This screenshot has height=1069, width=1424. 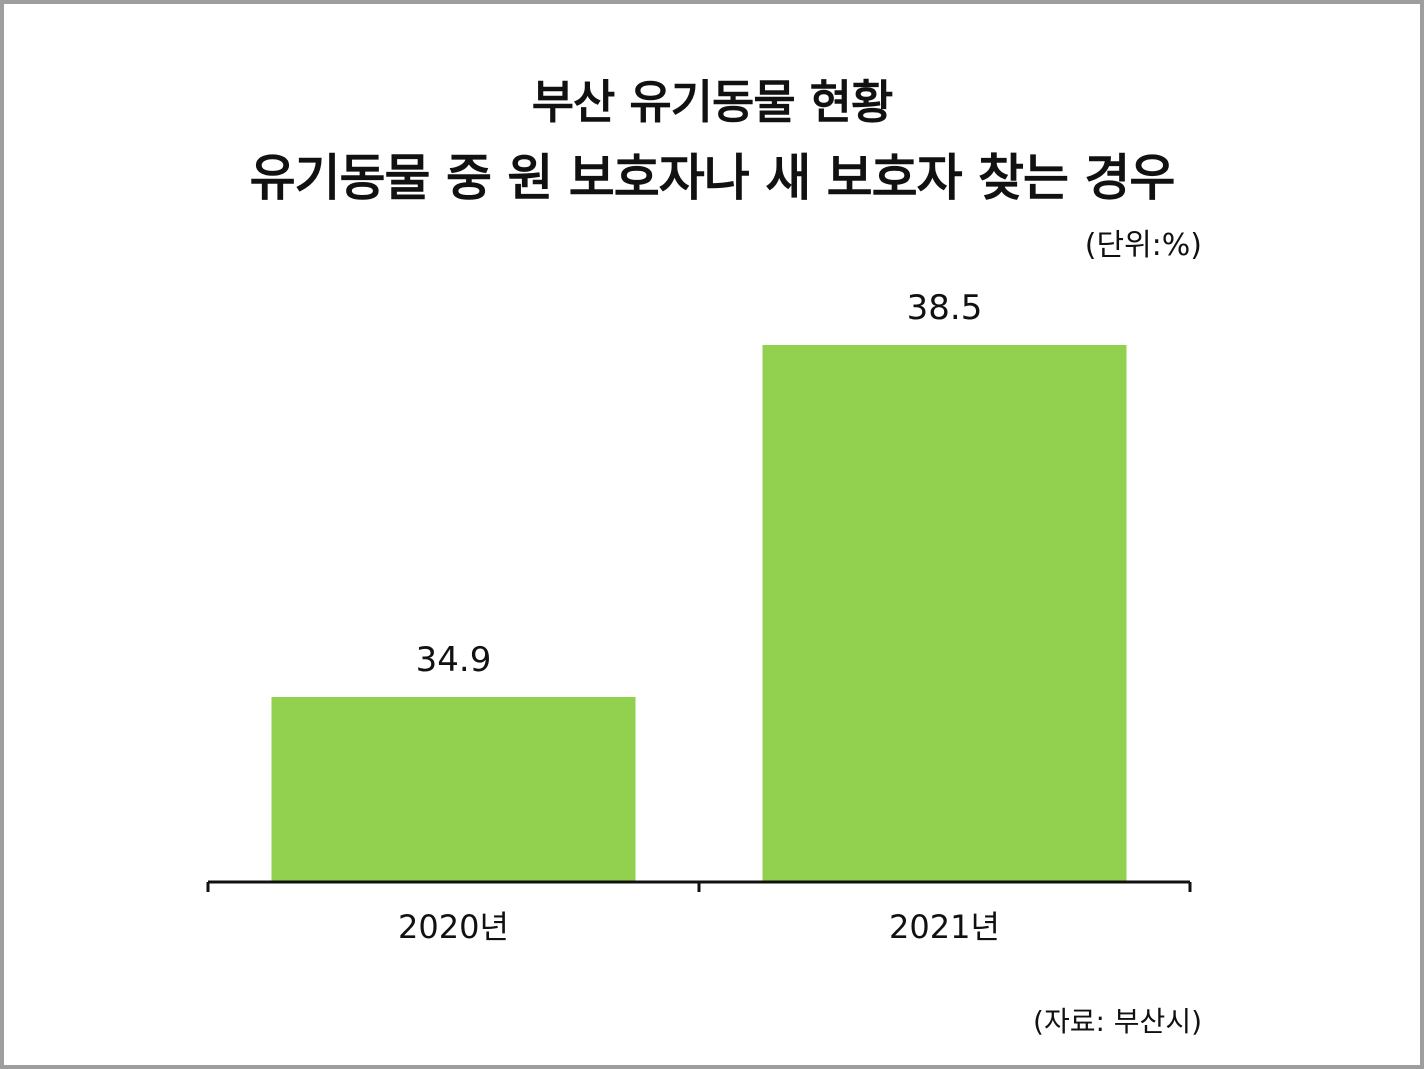 What do you see at coordinates (944, 927) in the screenshot?
I see `x-tick-label: 2021년` at bounding box center [944, 927].